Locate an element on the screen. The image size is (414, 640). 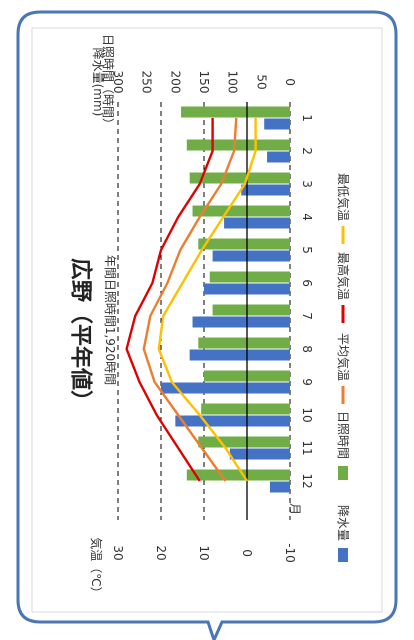
legend-label: 最低気温 is located at coordinates (343, 197).